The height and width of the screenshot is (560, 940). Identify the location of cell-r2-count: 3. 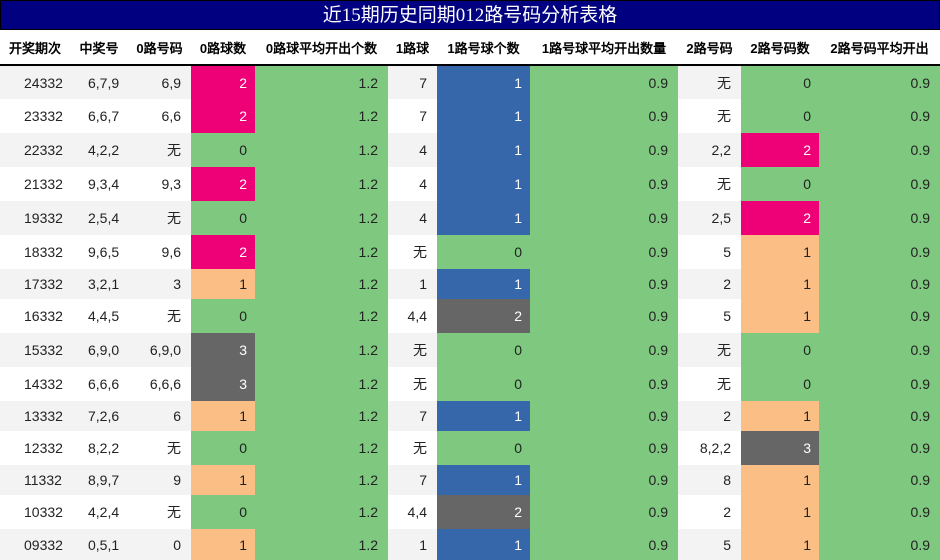
(780, 448).